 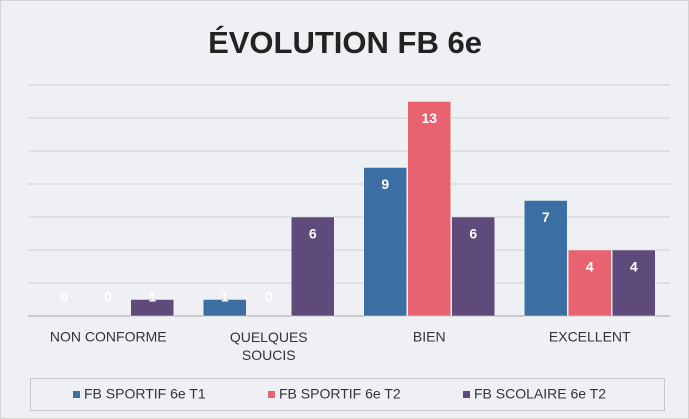 I want to click on data-label: 13, so click(x=429, y=118).